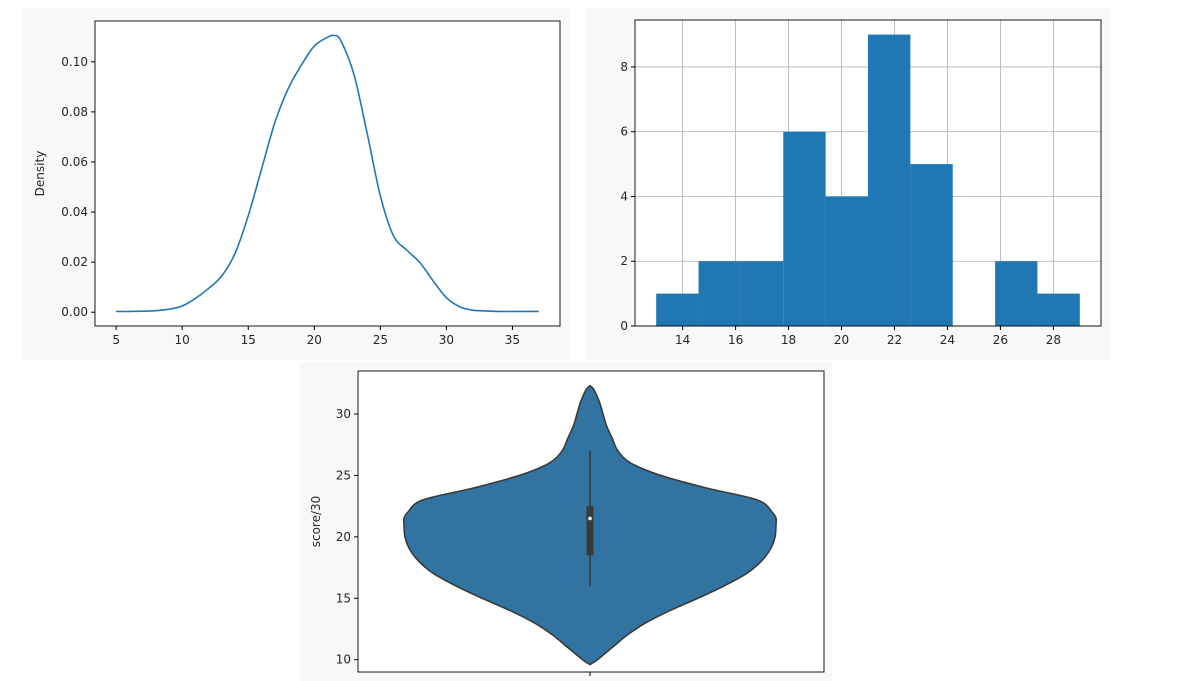 The width and height of the screenshot is (1198, 681). I want to click on y-tick-label: 4, so click(624, 196).